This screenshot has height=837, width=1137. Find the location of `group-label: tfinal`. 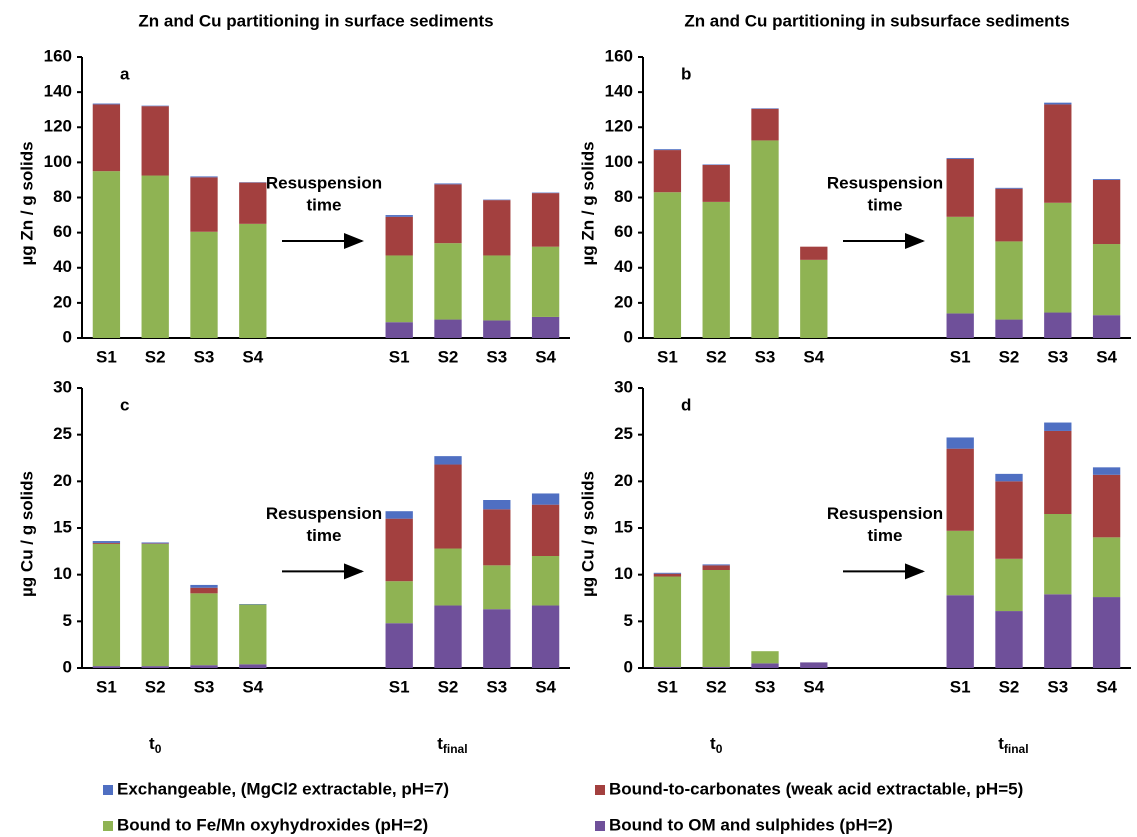

group-label: tfinal is located at coordinates (452, 745).